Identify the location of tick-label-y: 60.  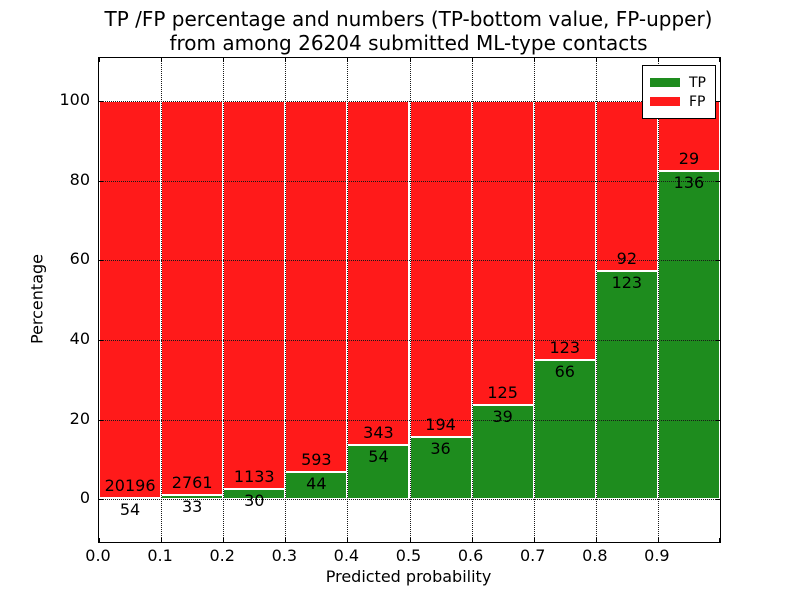
(79, 259).